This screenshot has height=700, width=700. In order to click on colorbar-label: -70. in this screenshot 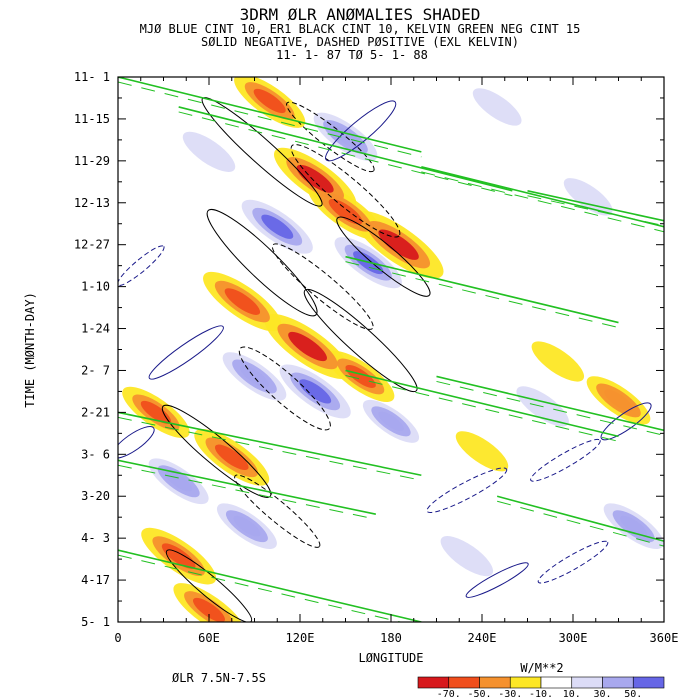, I will do `click(449, 694)`.